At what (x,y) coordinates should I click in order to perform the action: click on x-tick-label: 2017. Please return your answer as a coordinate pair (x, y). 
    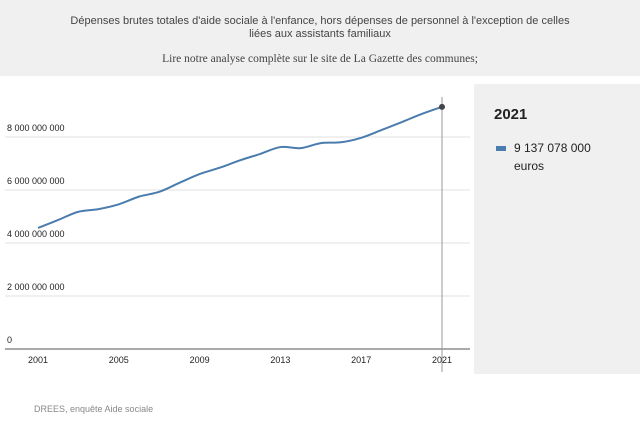
    Looking at the image, I should click on (361, 360).